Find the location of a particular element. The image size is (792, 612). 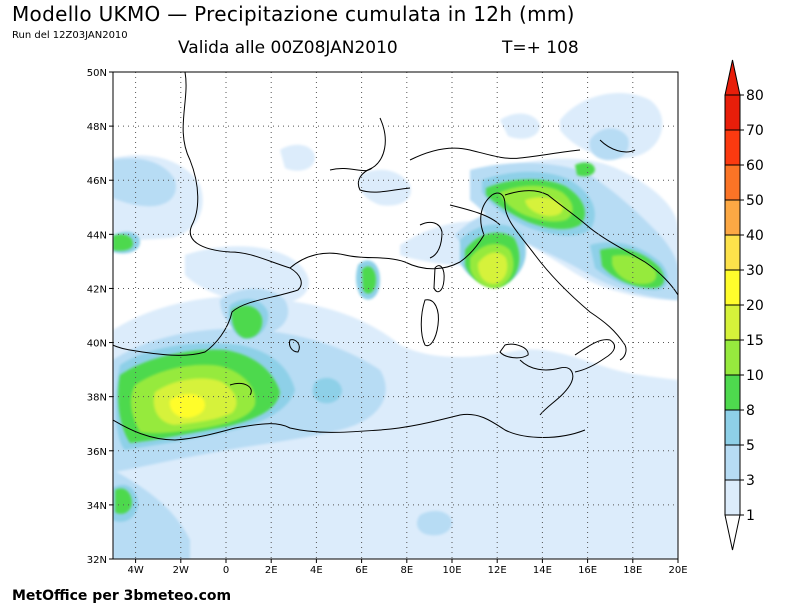

lon-tick-label: 2E is located at coordinates (271, 570).